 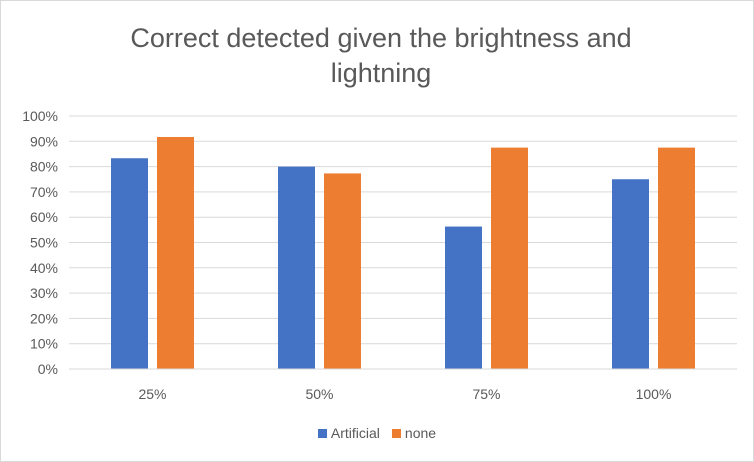 I want to click on x-tick-label: 25%, so click(x=152, y=394).